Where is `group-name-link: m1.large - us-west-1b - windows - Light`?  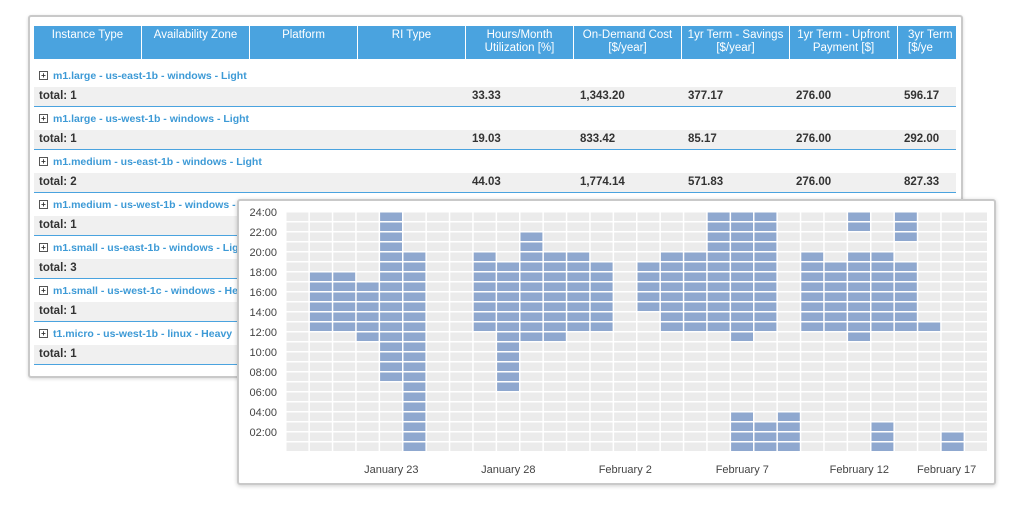
group-name-link: m1.large - us-west-1b - windows - Light is located at coordinates (151, 118).